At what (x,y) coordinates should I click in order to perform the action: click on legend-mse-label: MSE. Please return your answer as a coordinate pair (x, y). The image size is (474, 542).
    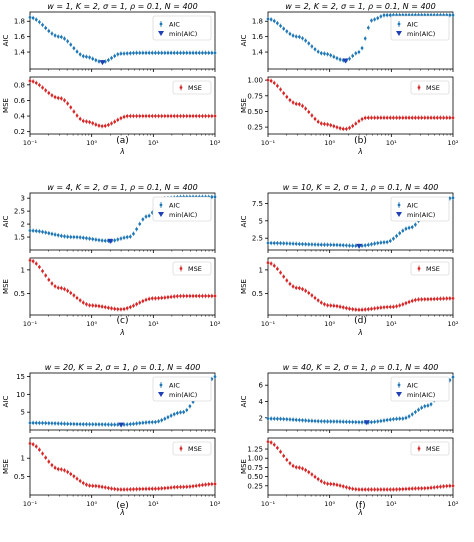
    Looking at the image, I should click on (195, 269).